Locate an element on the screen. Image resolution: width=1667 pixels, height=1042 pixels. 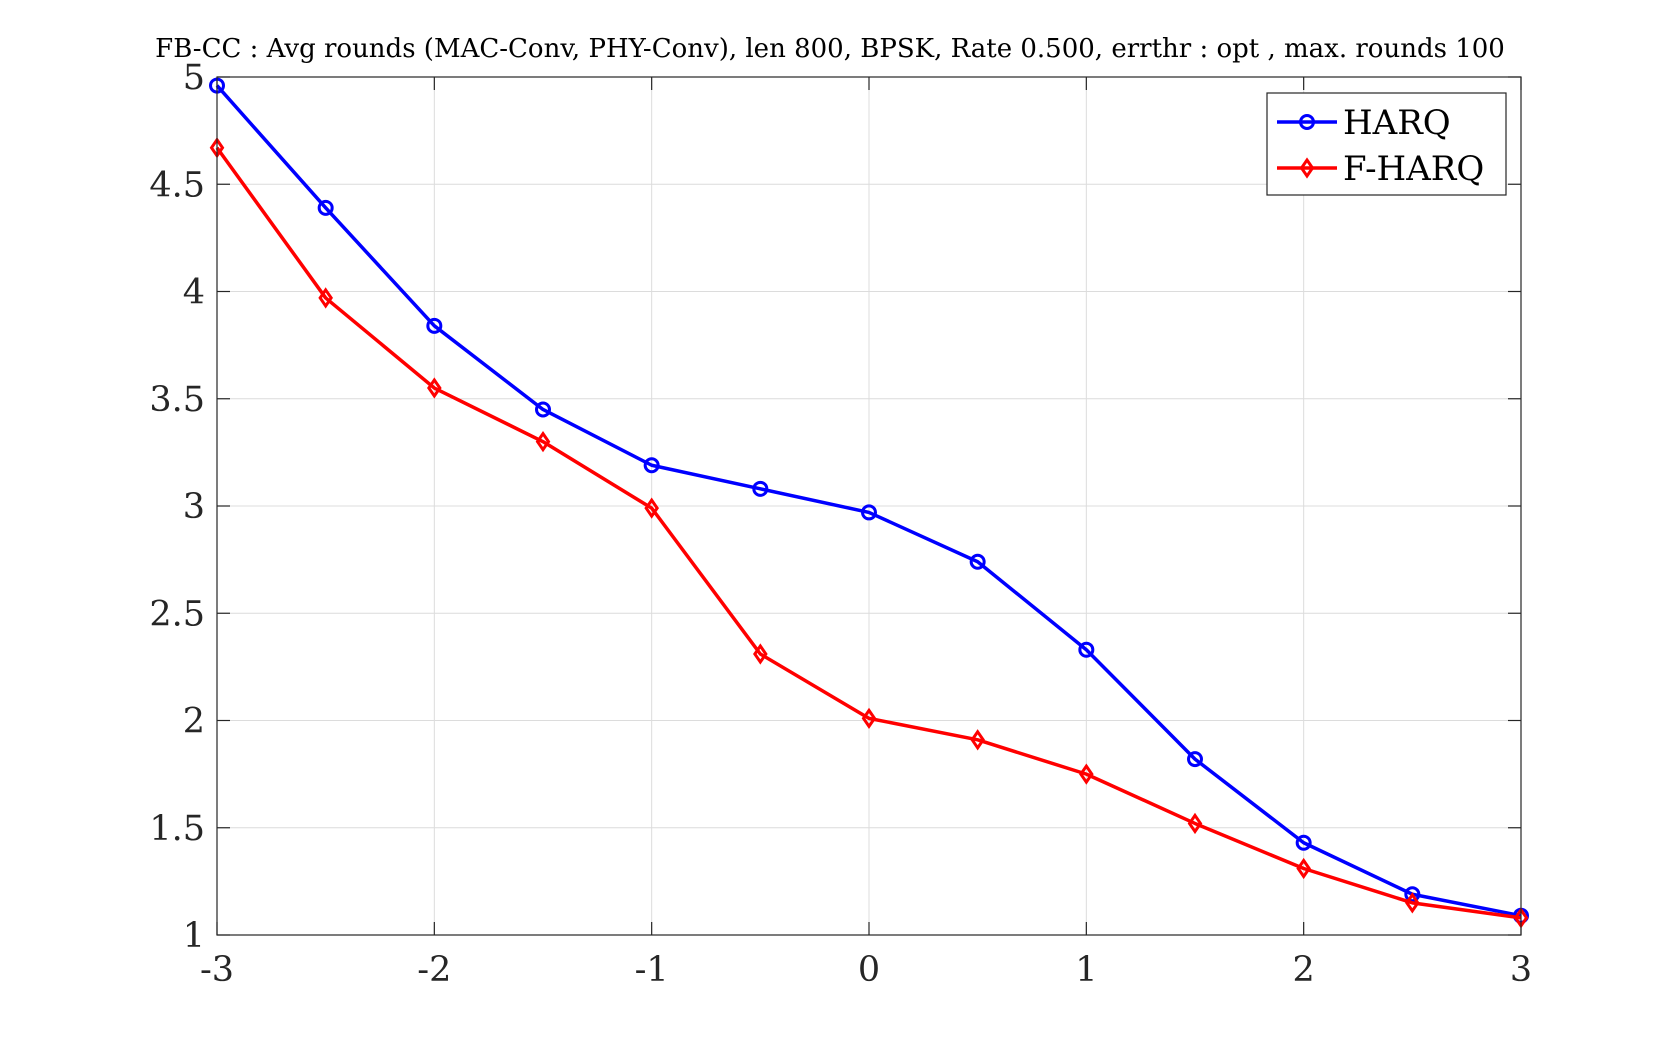
y-tick-label: 2 is located at coordinates (194, 722).